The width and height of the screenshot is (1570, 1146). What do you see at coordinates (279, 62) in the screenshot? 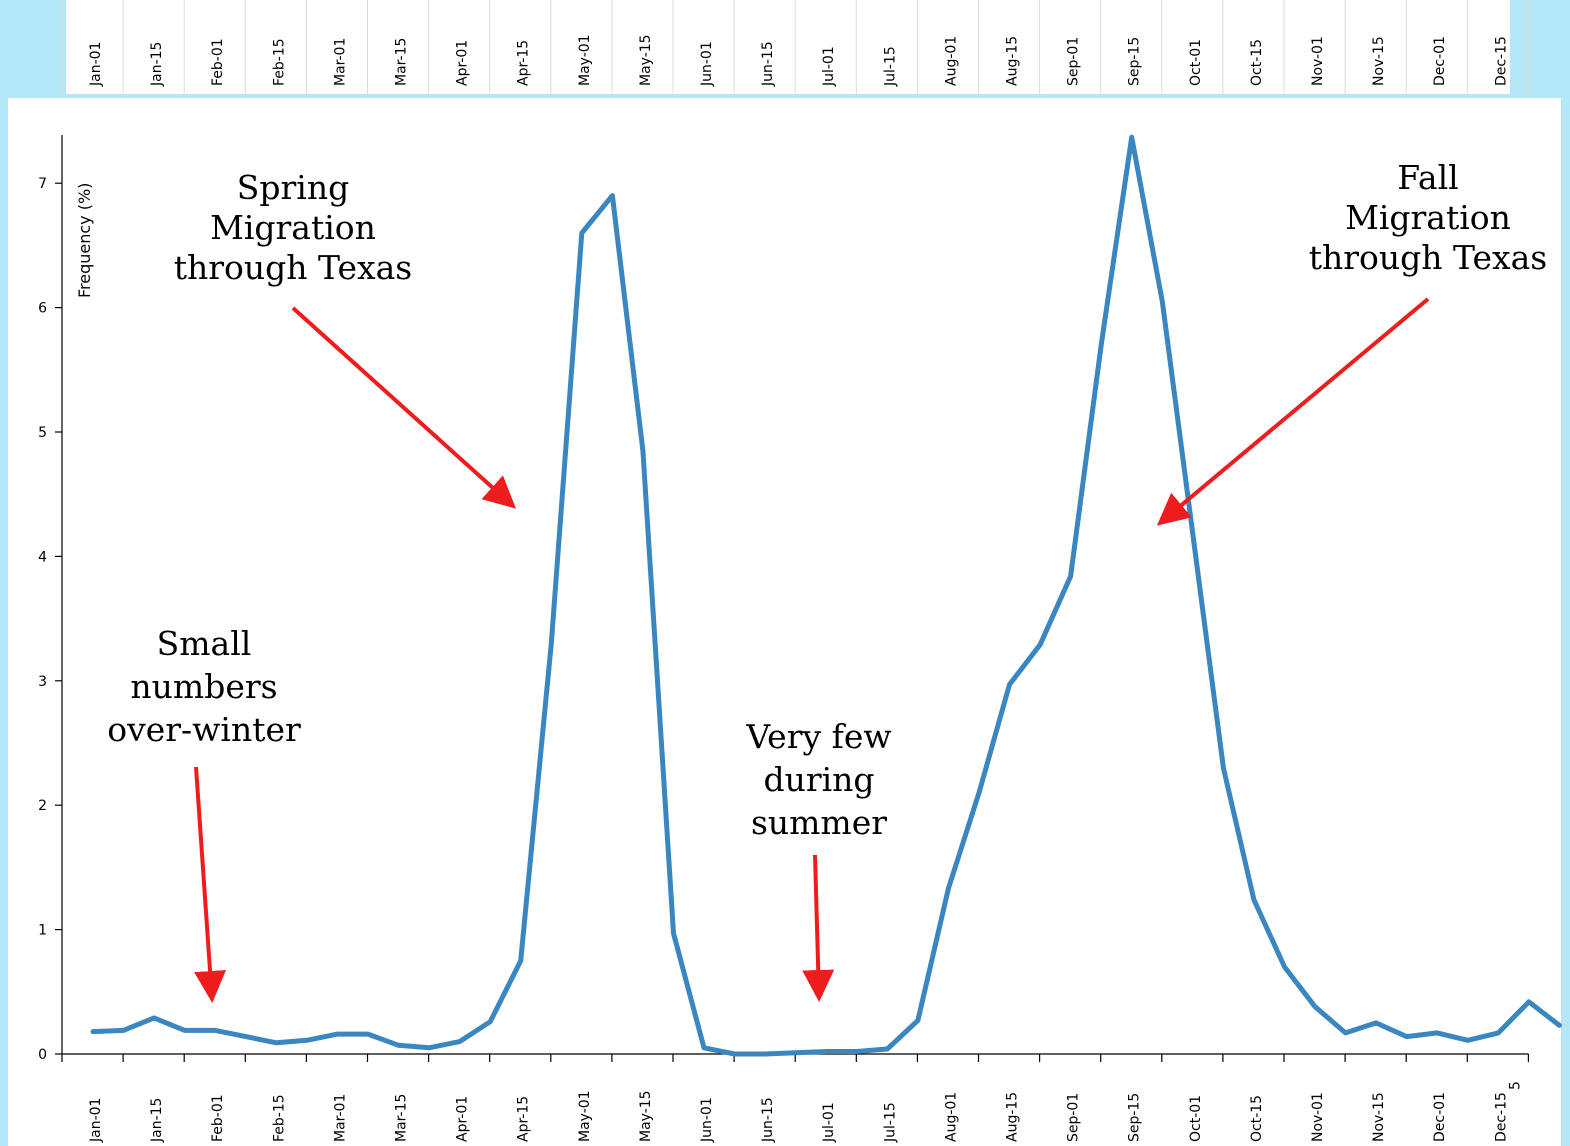
I see `top-x-tick-label: Feb-15` at bounding box center [279, 62].